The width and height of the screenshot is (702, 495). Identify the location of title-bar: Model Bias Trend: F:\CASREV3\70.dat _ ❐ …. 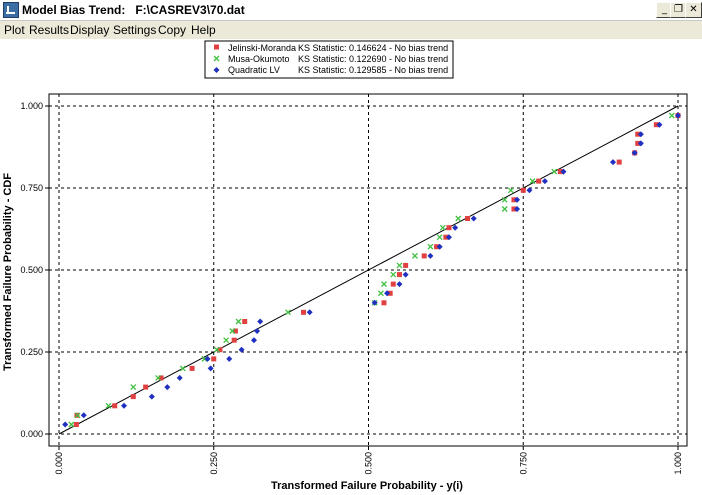
(351, 10).